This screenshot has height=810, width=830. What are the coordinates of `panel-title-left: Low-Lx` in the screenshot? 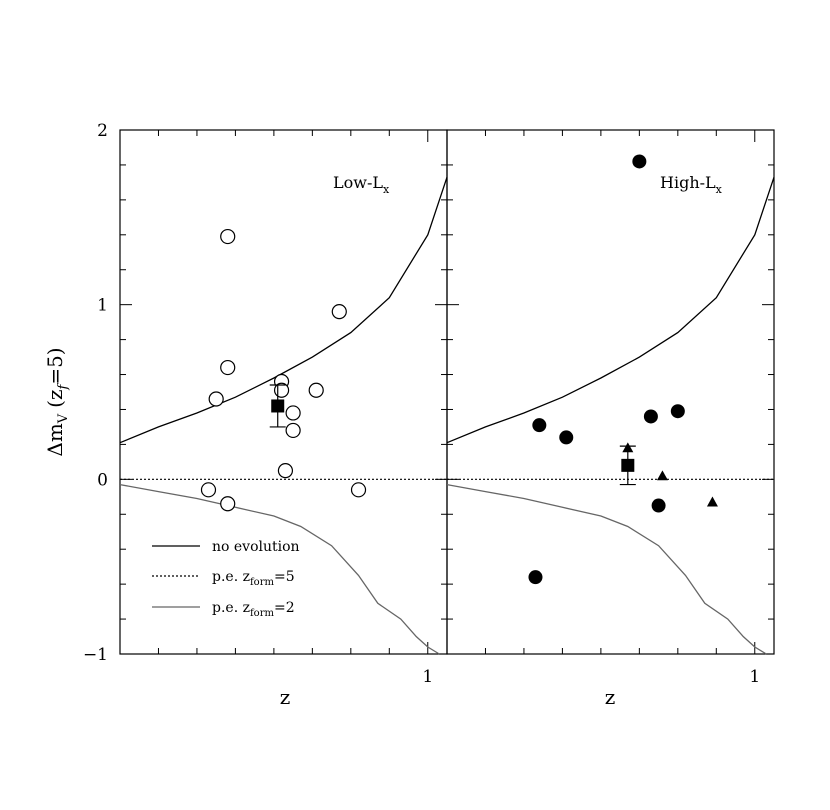 It's located at (361, 184).